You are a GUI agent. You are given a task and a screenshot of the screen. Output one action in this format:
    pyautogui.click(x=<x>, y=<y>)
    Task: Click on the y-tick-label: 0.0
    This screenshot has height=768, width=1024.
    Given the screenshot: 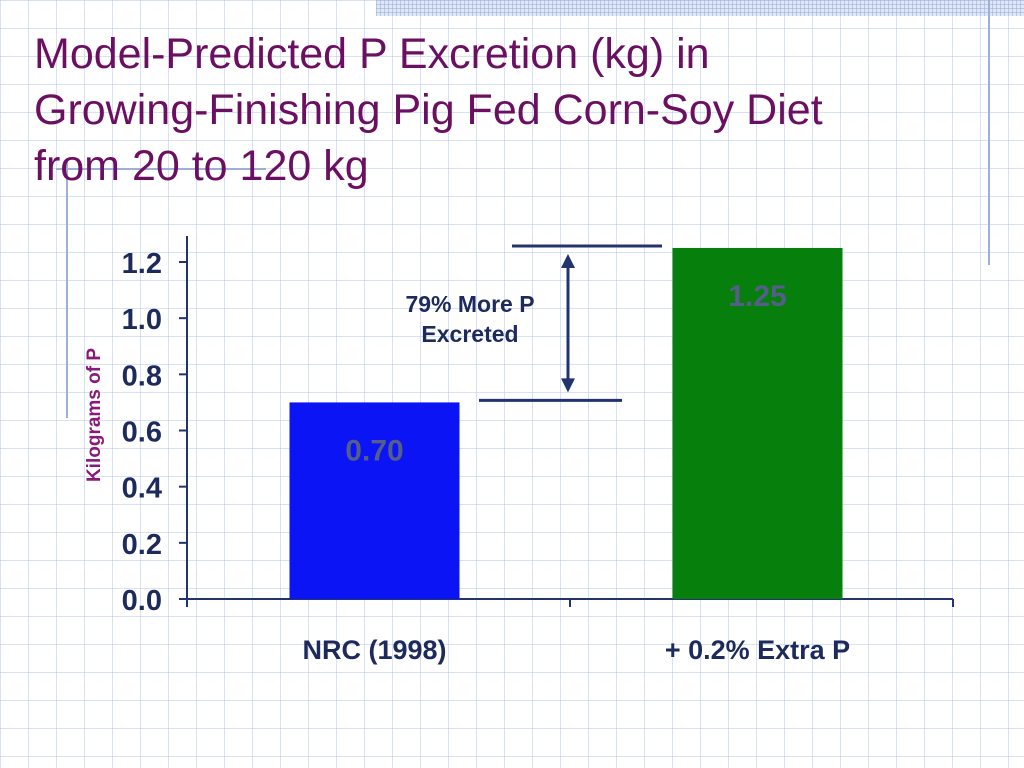 What is the action you would take?
    pyautogui.click(x=142, y=601)
    